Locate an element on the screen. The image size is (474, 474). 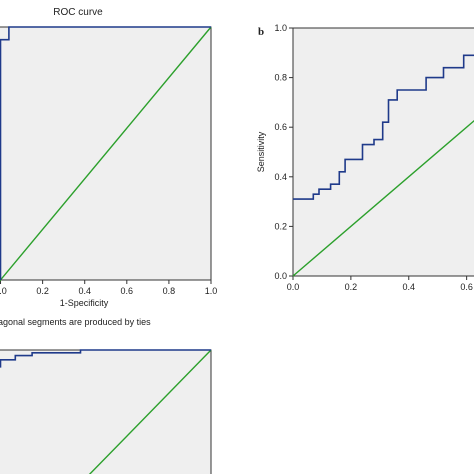
panel-a-x-axis-label: 1-Specificity is located at coordinates (84, 303).